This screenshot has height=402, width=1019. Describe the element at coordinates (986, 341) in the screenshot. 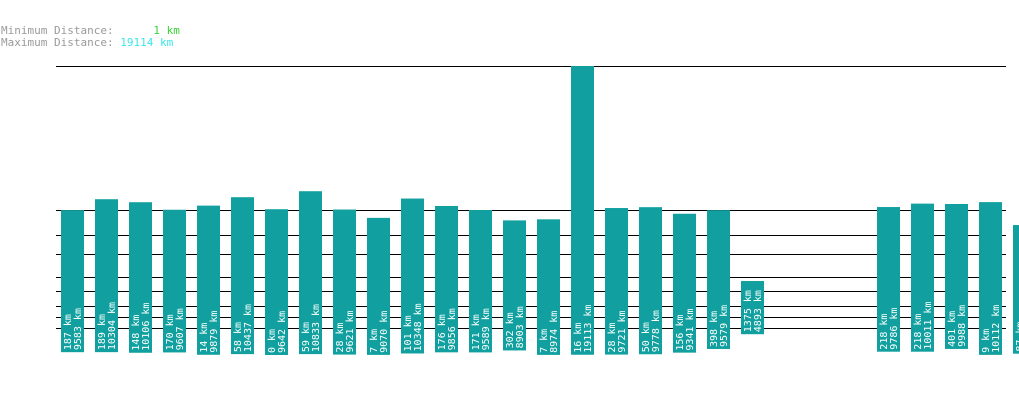

I see `bar-min-label-25: 9 km` at that location.